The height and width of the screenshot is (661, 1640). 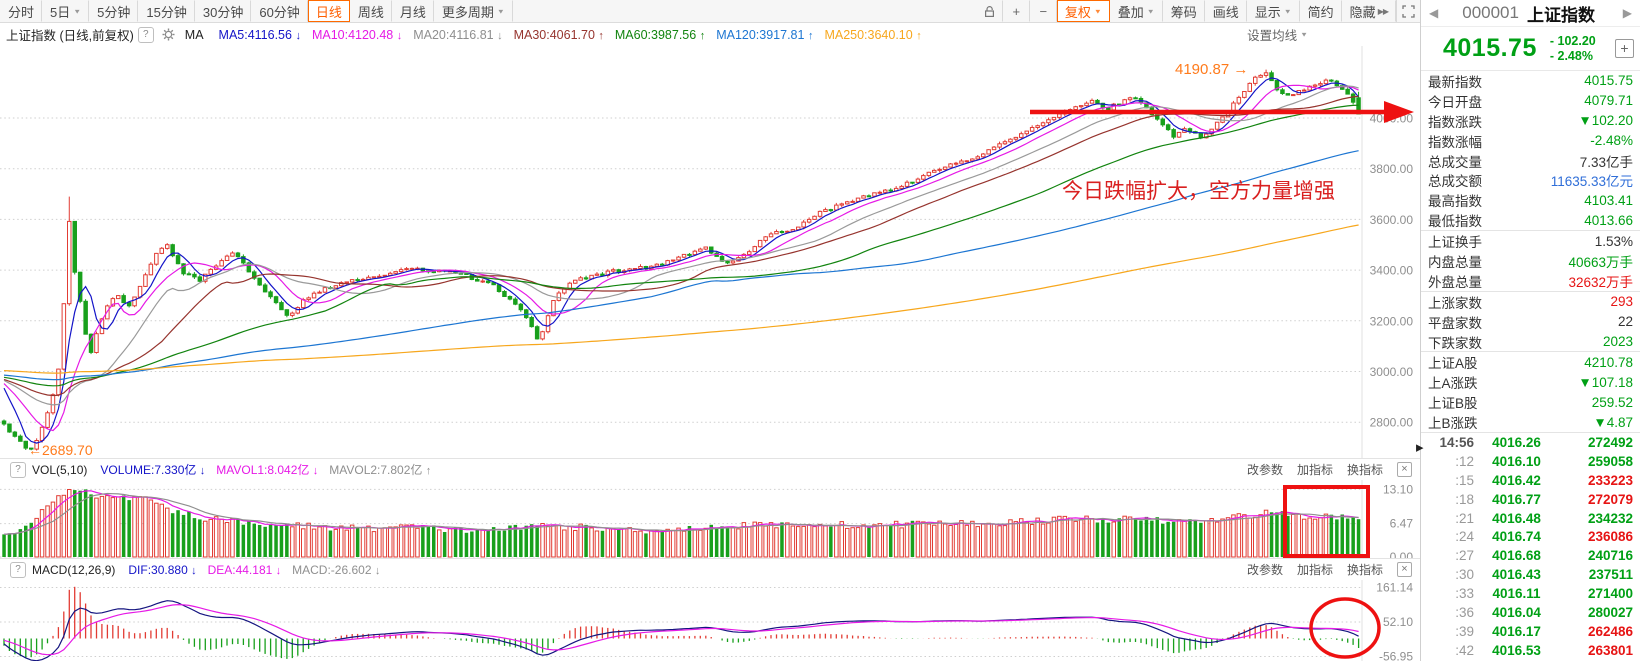 I want to click on next-stock-arrow: ▶, so click(x=1627, y=13).